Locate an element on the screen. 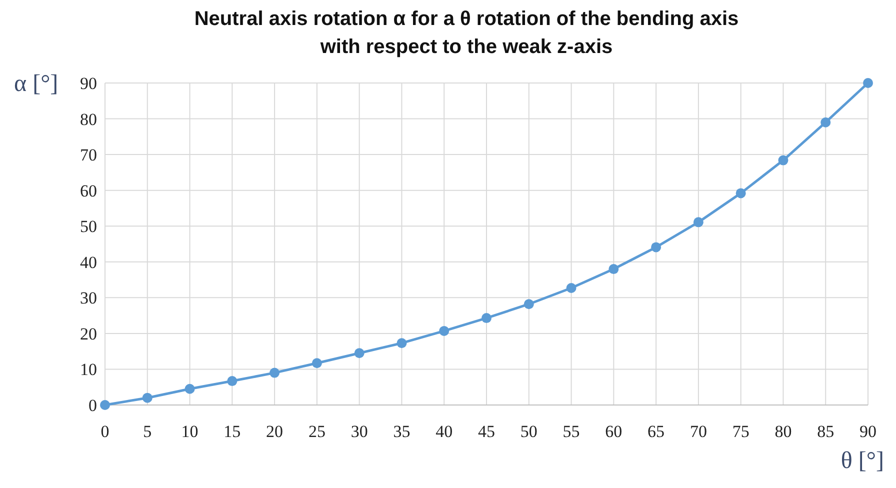 This screenshot has height=488, width=896. y-tick-label: 90 is located at coordinates (88, 83).